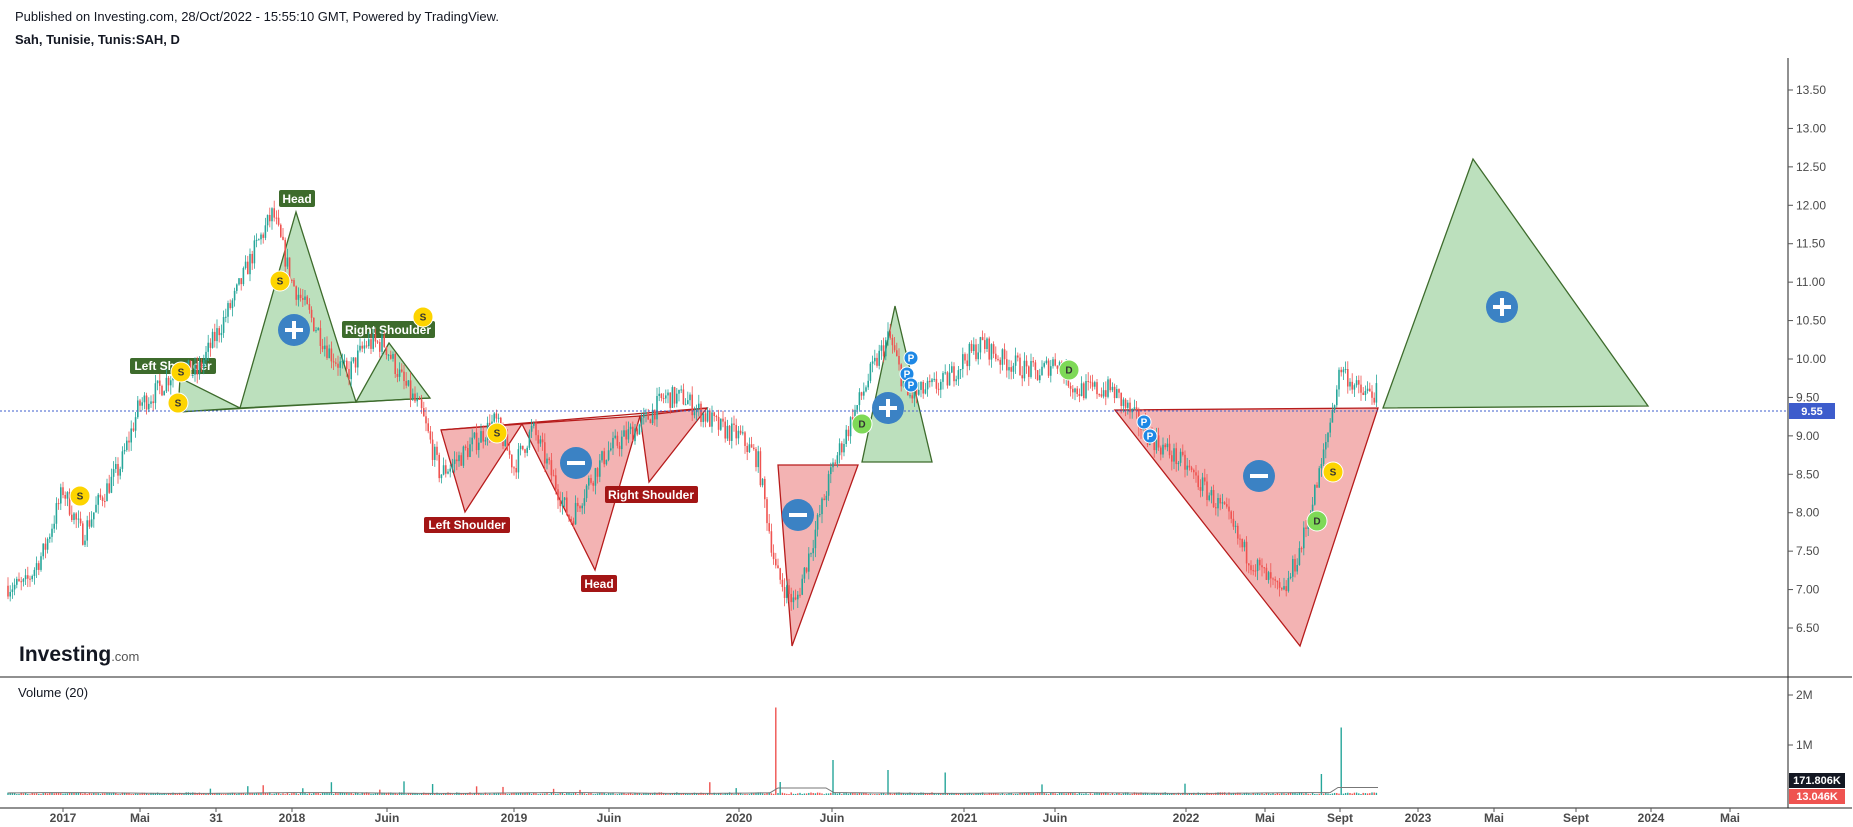 This screenshot has height=827, width=1853. Describe the element at coordinates (53, 692) in the screenshot. I see `volume-panel-title: Volume (20)` at that location.